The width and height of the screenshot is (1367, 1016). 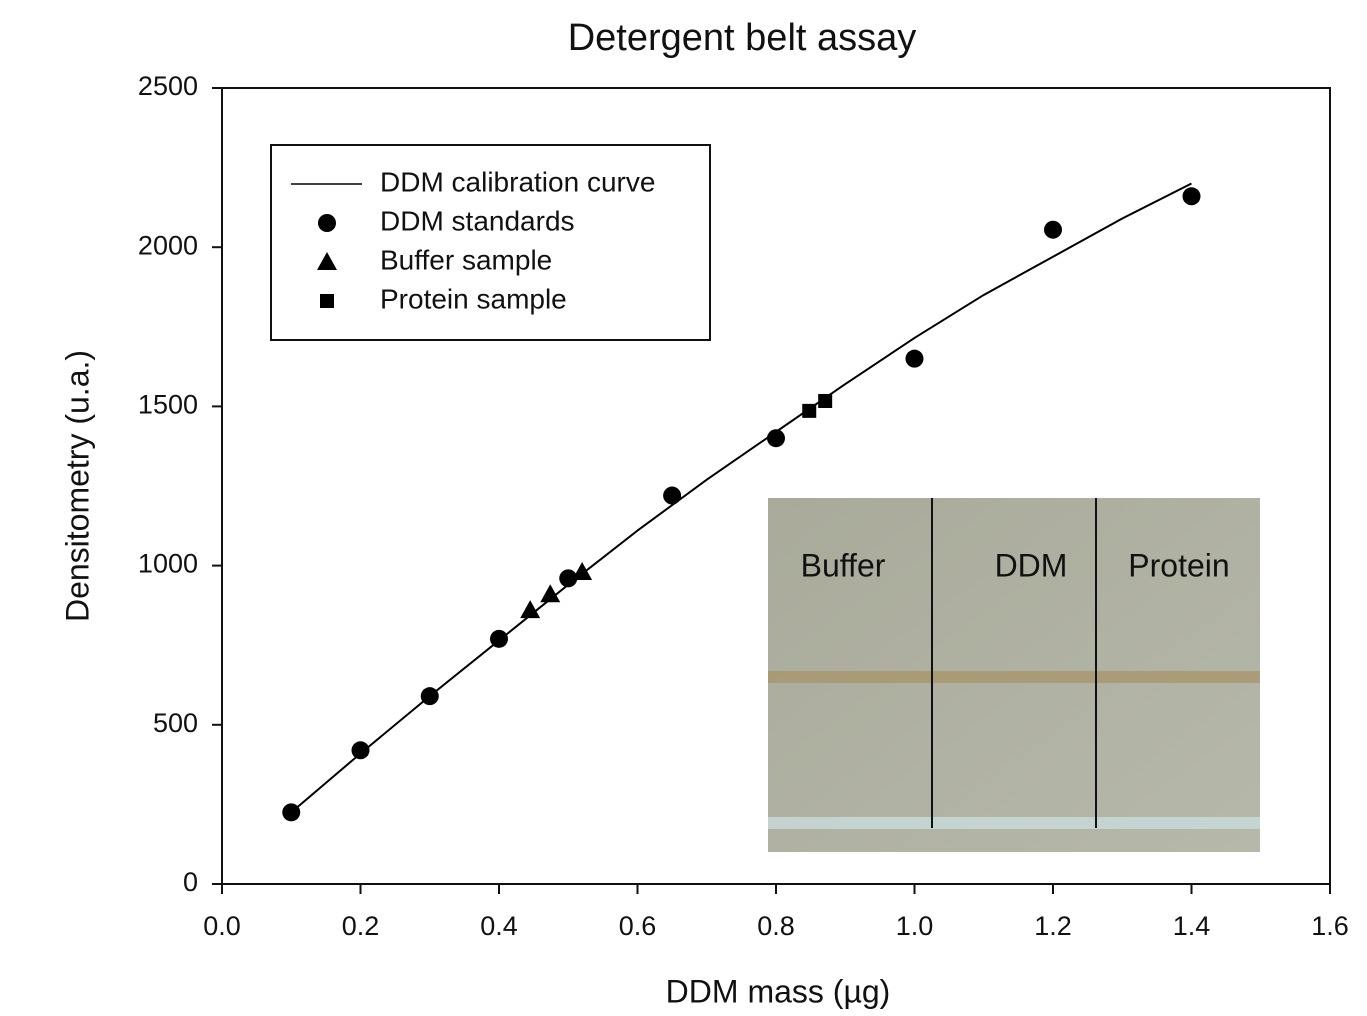 I want to click on x-tick-label: 1.0, so click(x=915, y=926).